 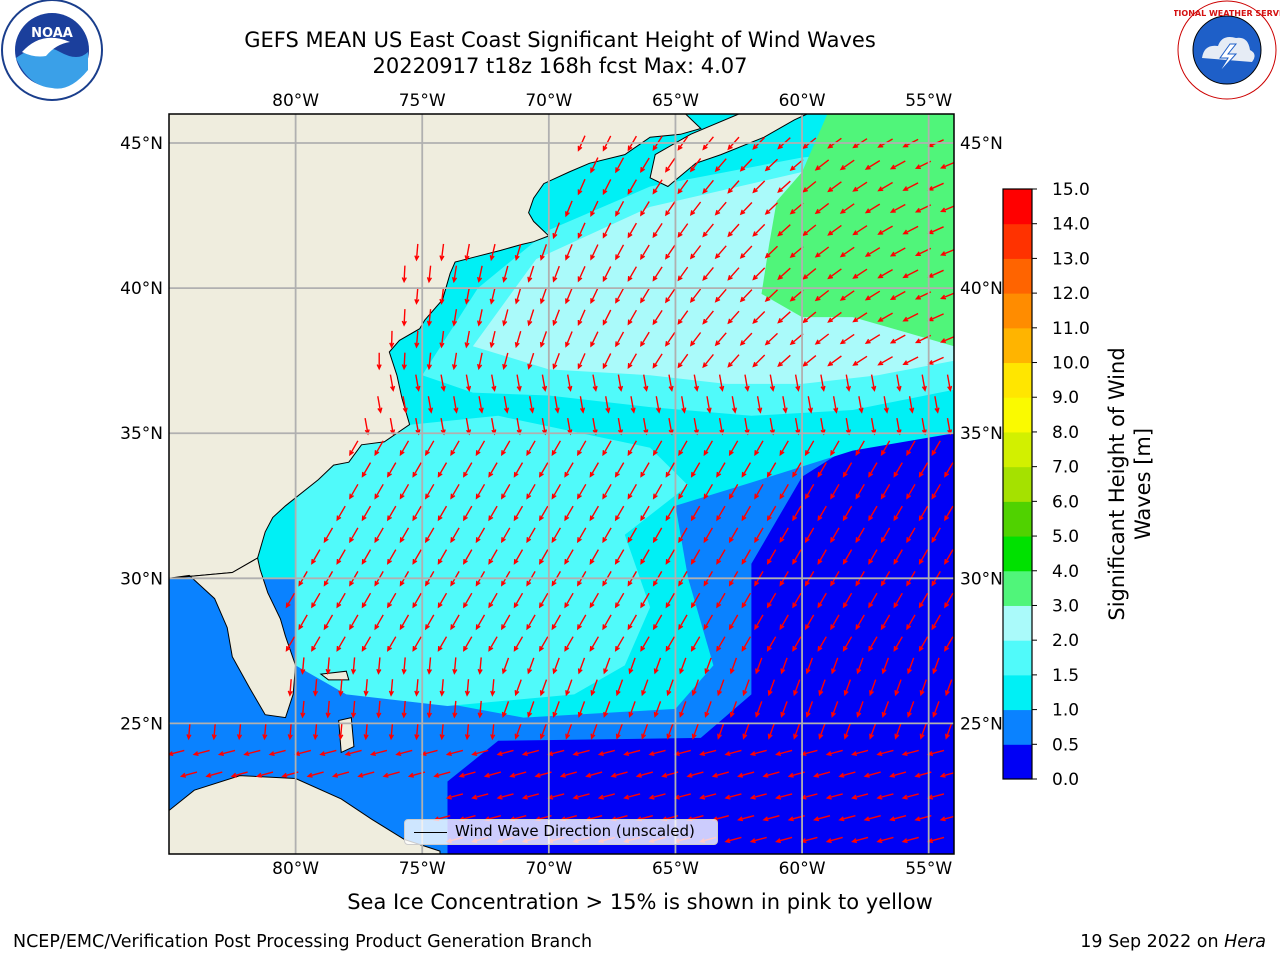 I want to click on colorbar-tick-label: 9.0, so click(x=1065, y=398).